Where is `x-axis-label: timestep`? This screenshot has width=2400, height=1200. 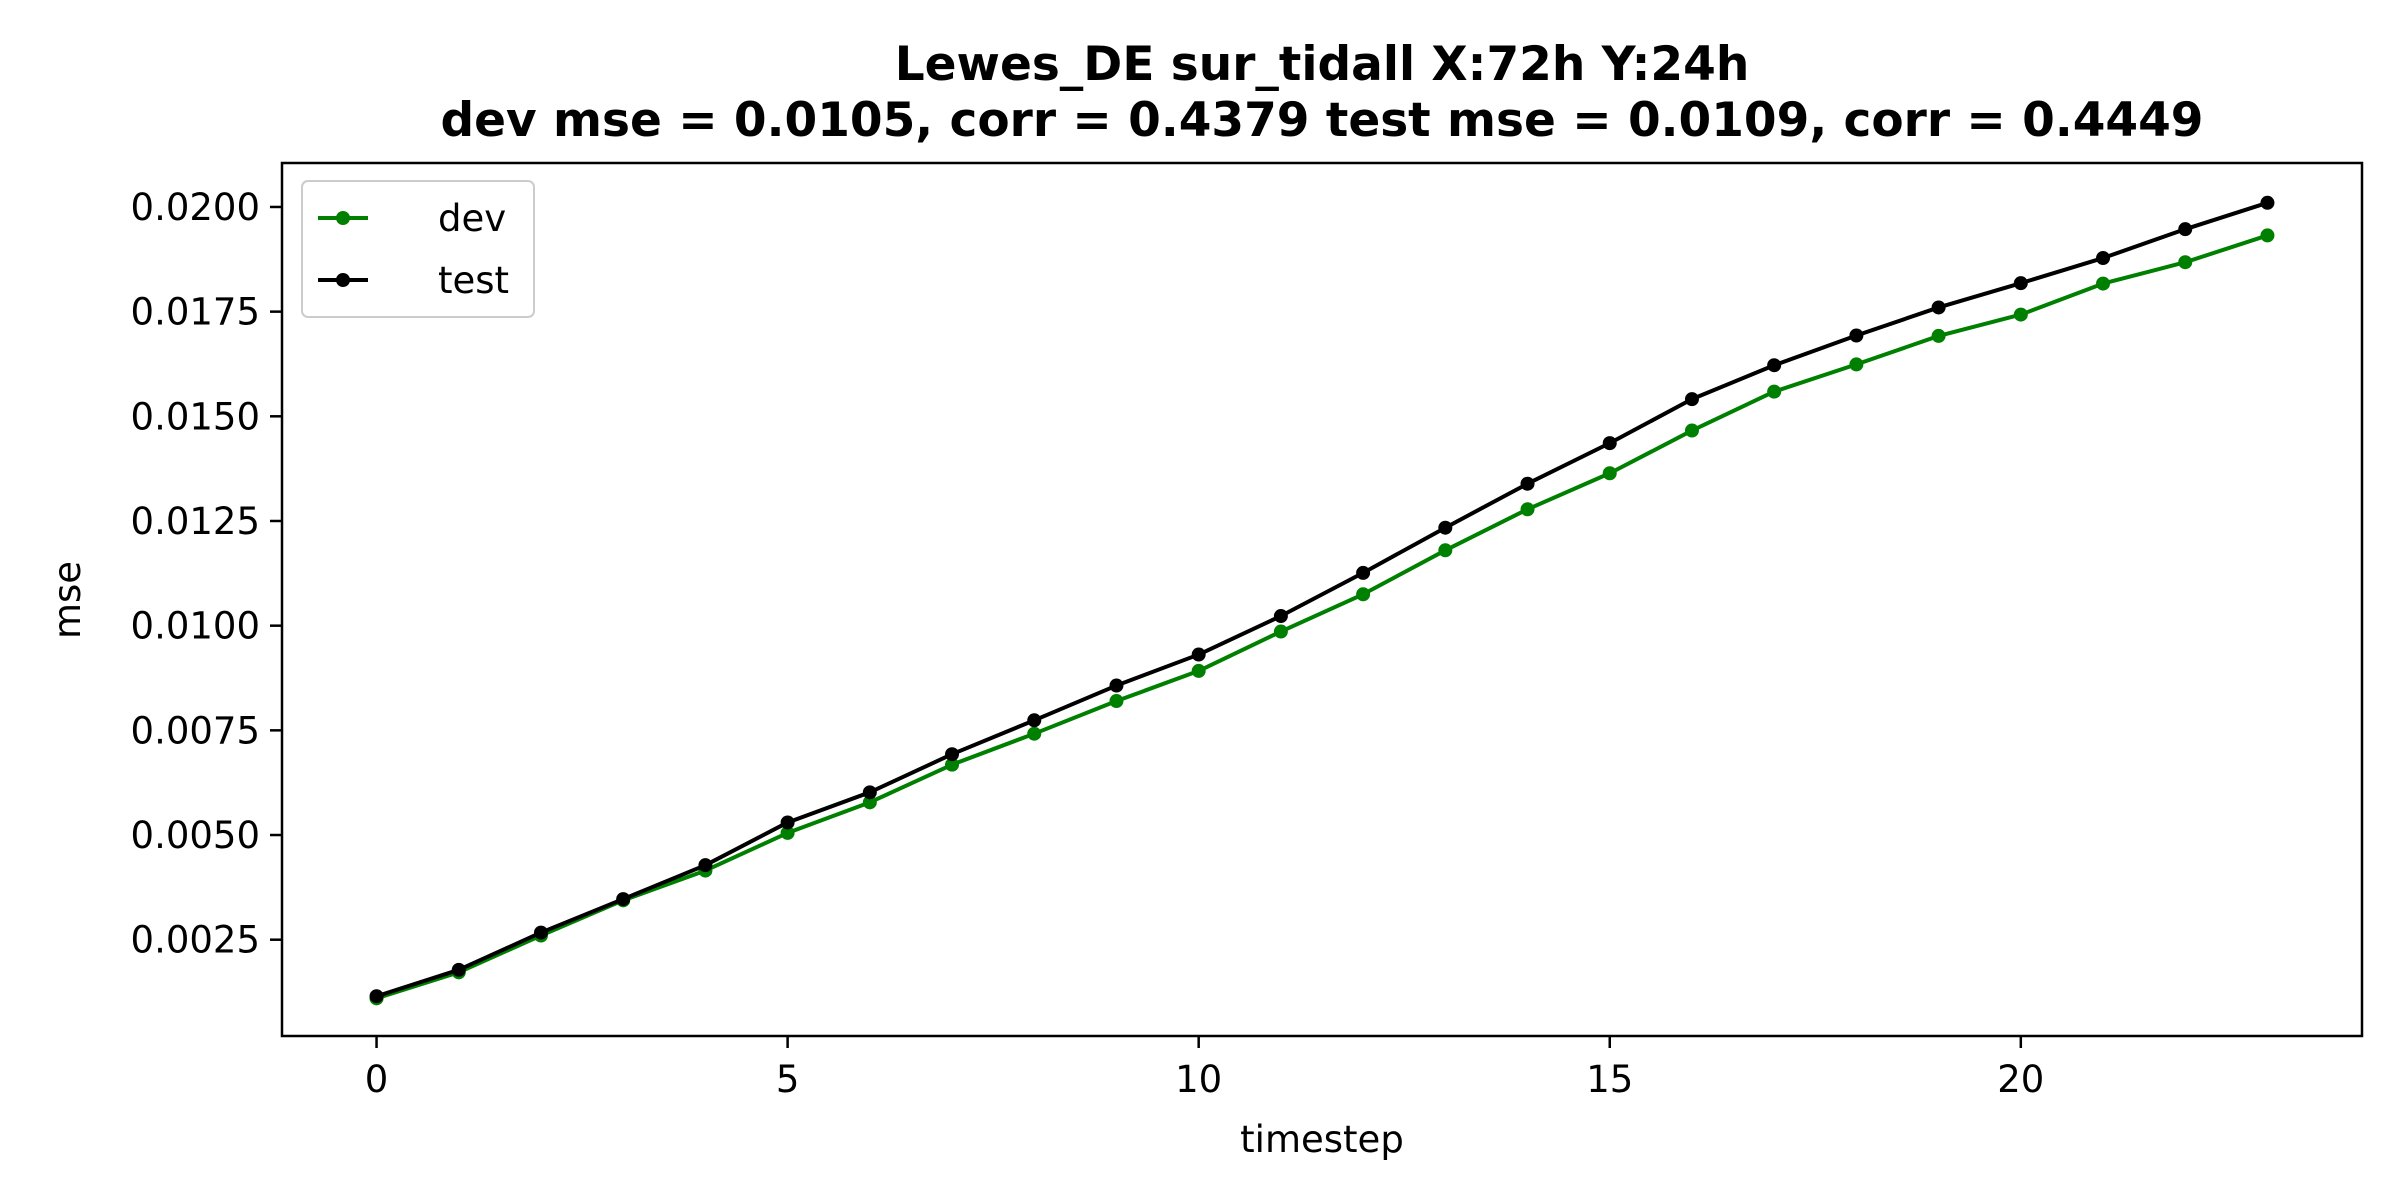 x-axis-label: timestep is located at coordinates (1322, 1139).